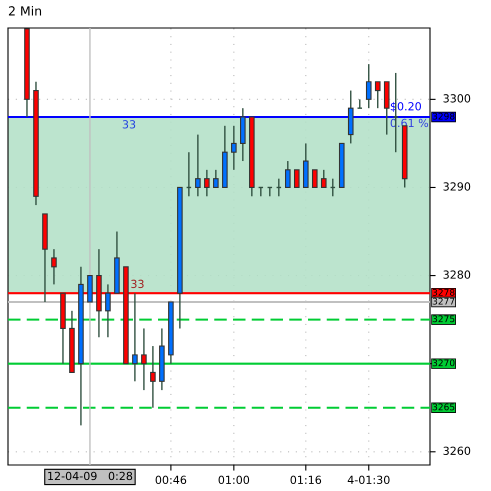  What do you see at coordinates (234, 480) in the screenshot?
I see `x-tick-label: 01:00` at bounding box center [234, 480].